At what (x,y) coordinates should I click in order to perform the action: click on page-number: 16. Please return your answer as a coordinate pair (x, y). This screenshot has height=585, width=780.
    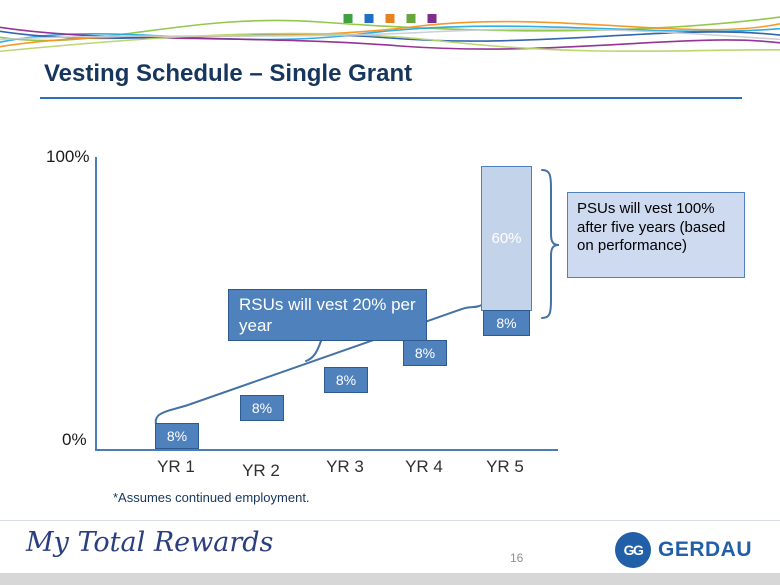
    Looking at the image, I should click on (517, 558).